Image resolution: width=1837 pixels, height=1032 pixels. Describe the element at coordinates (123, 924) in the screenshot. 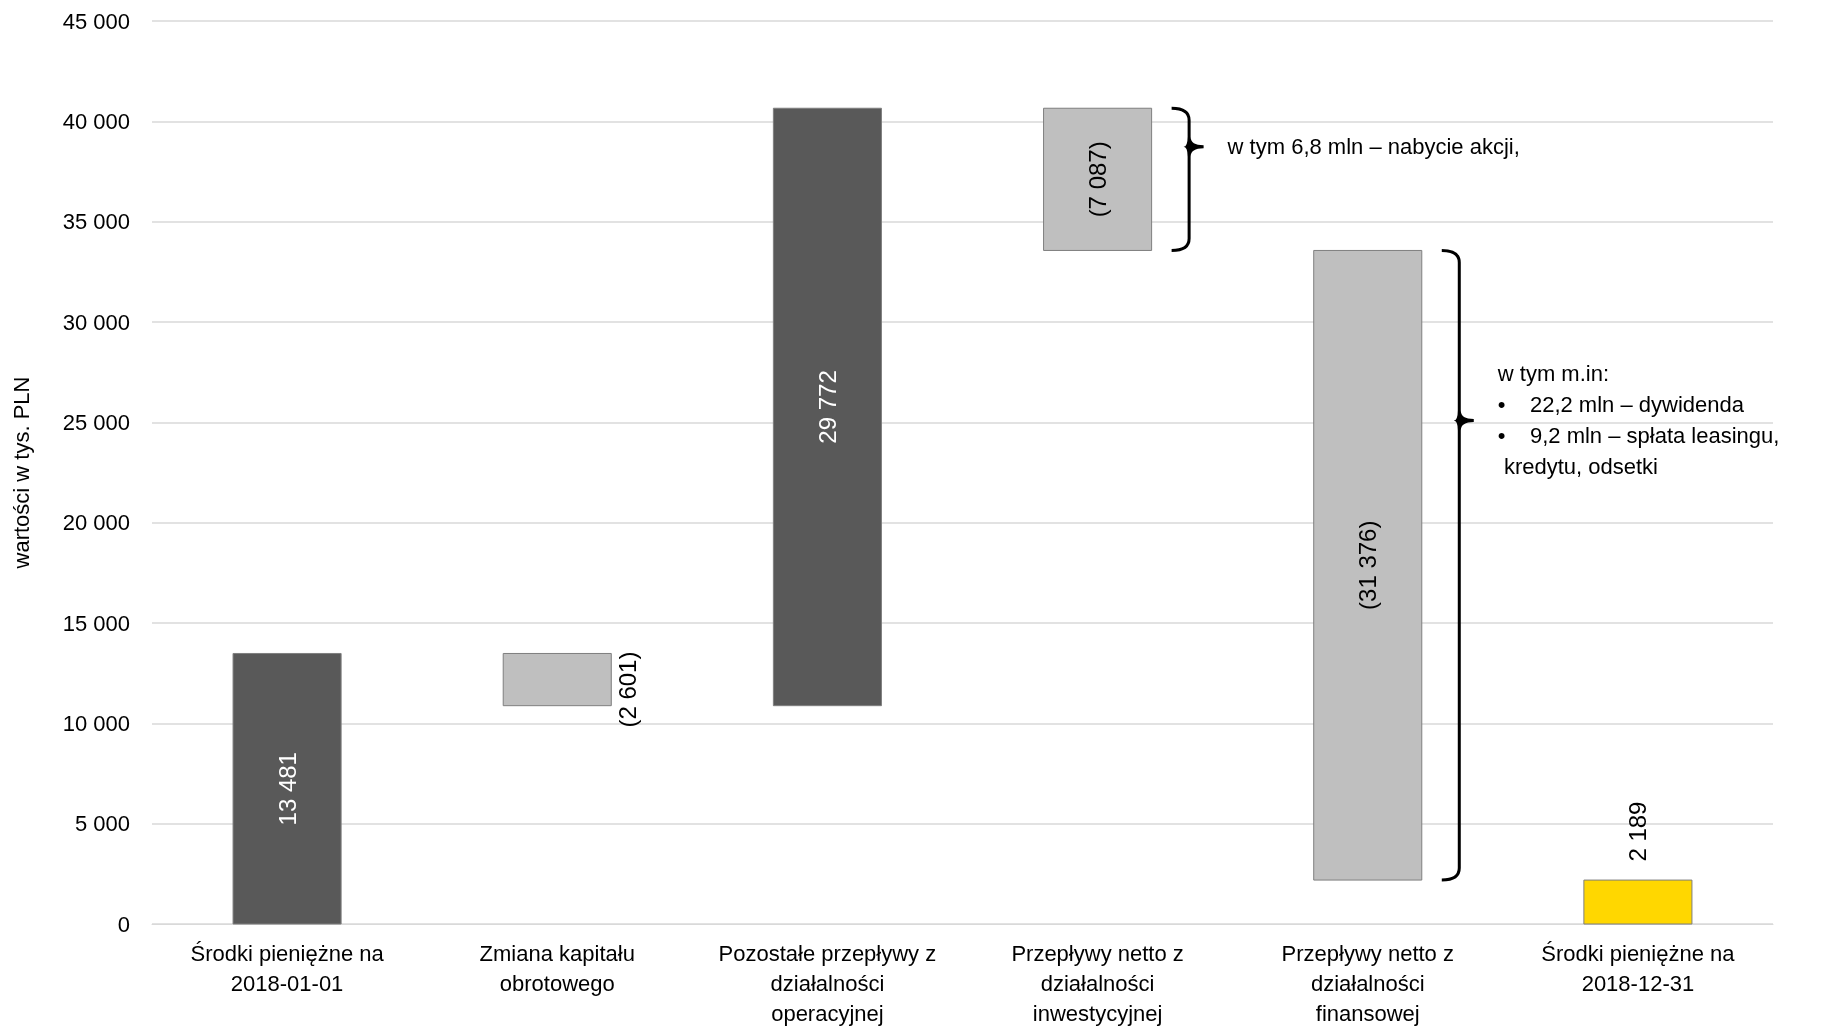

I see `y-tick-label: 0` at that location.